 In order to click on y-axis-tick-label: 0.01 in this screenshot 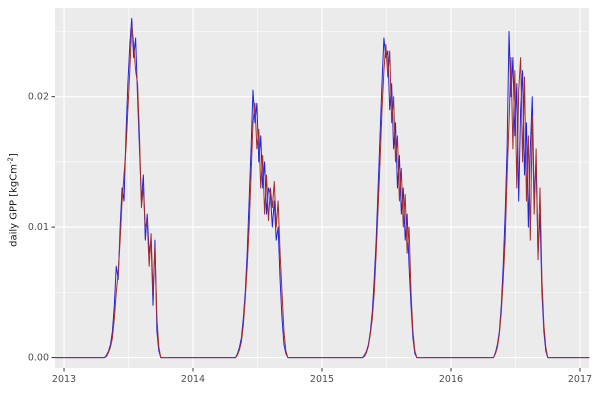, I will do `click(38, 227)`.